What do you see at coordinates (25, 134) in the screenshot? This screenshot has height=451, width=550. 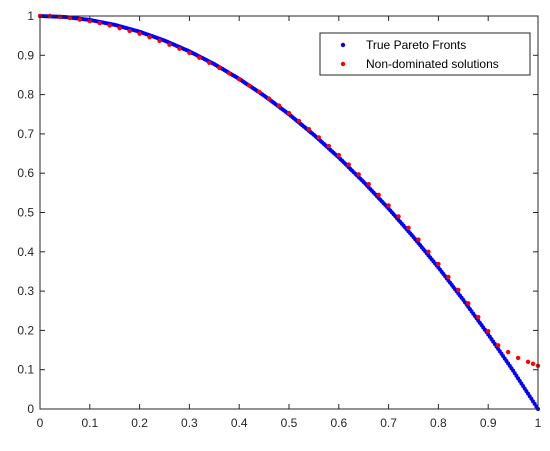 I see `y-tick-label: 0.7` at bounding box center [25, 134].